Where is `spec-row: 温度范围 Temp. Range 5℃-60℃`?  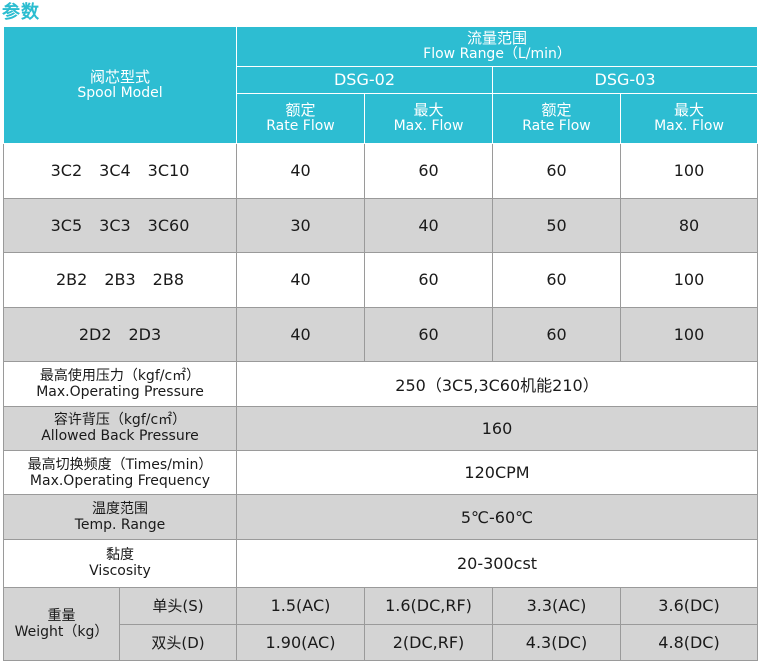 spec-row: 温度范围 Temp. Range 5℃-60℃ is located at coordinates (381, 517).